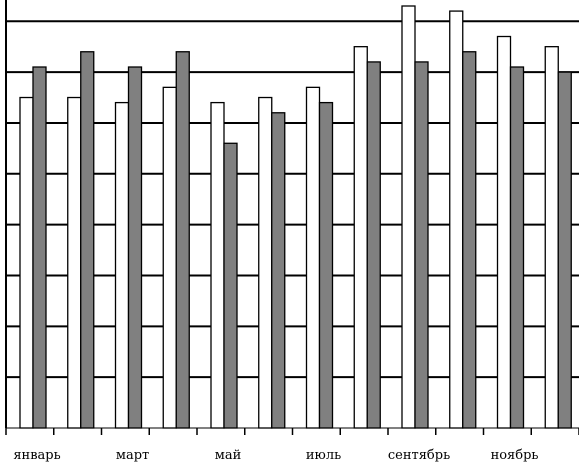 The height and width of the screenshot is (462, 579). Describe the element at coordinates (132, 455) in the screenshot. I see `x-tick-label: март` at that location.